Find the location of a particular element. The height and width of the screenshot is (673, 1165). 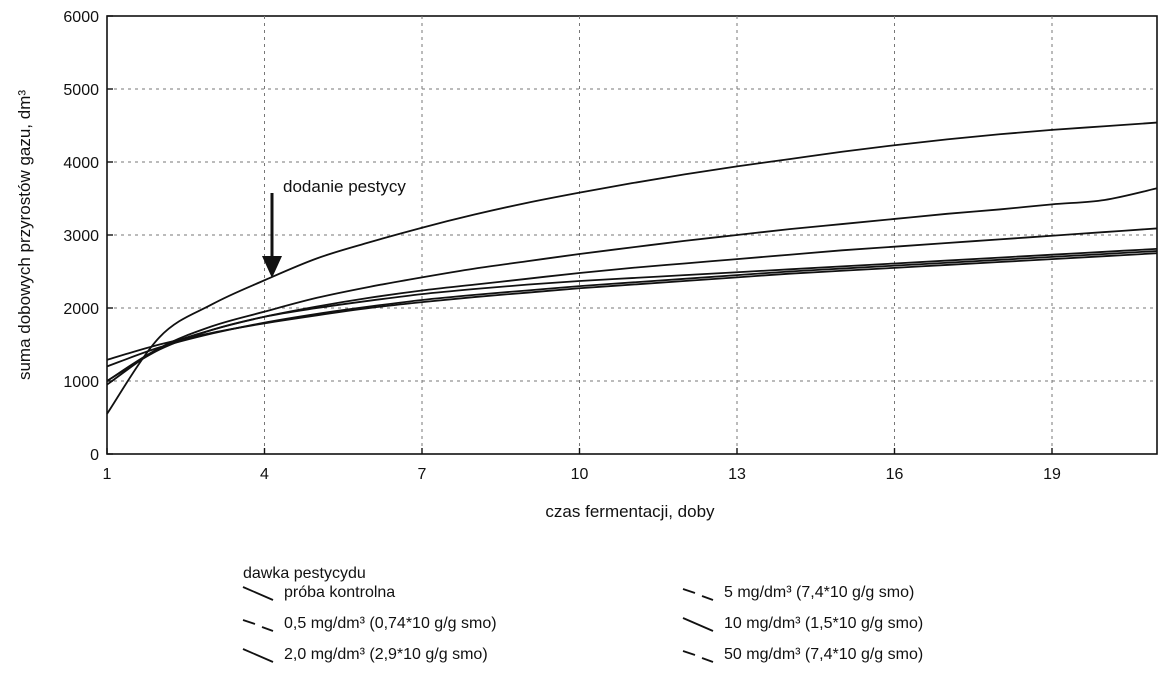

y-tick-label-0: 0 is located at coordinates (94, 455).